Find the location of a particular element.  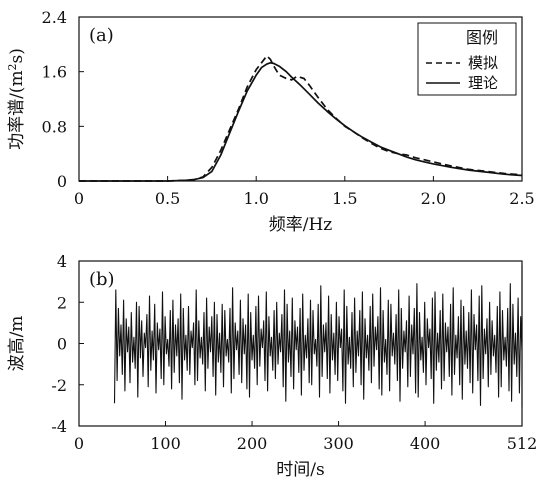

panel-a-label: (a) is located at coordinates (101, 35).